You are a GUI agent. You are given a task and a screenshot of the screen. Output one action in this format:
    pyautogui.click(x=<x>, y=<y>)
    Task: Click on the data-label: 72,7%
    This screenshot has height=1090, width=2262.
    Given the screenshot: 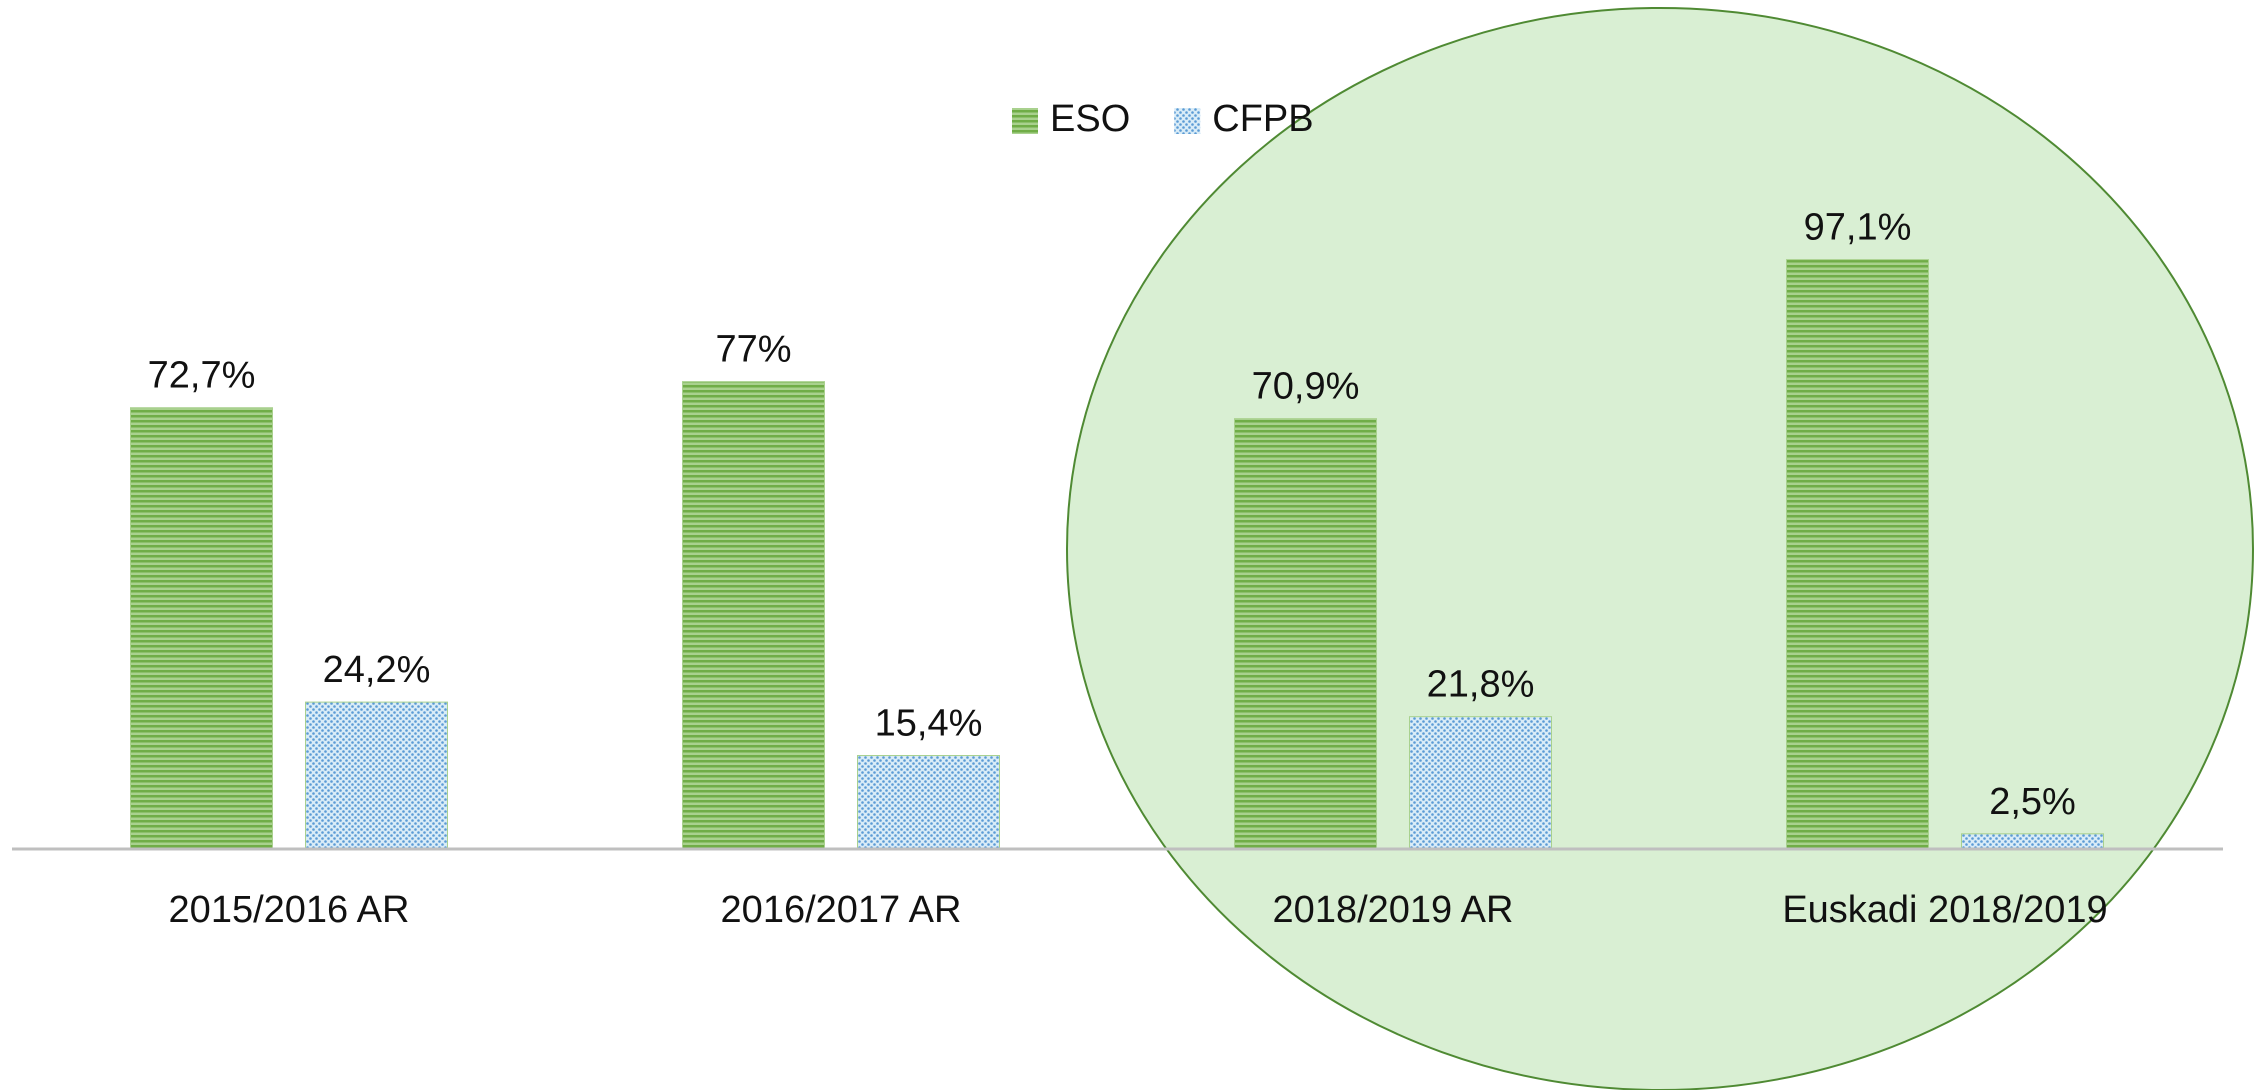 What is the action you would take?
    pyautogui.click(x=202, y=376)
    